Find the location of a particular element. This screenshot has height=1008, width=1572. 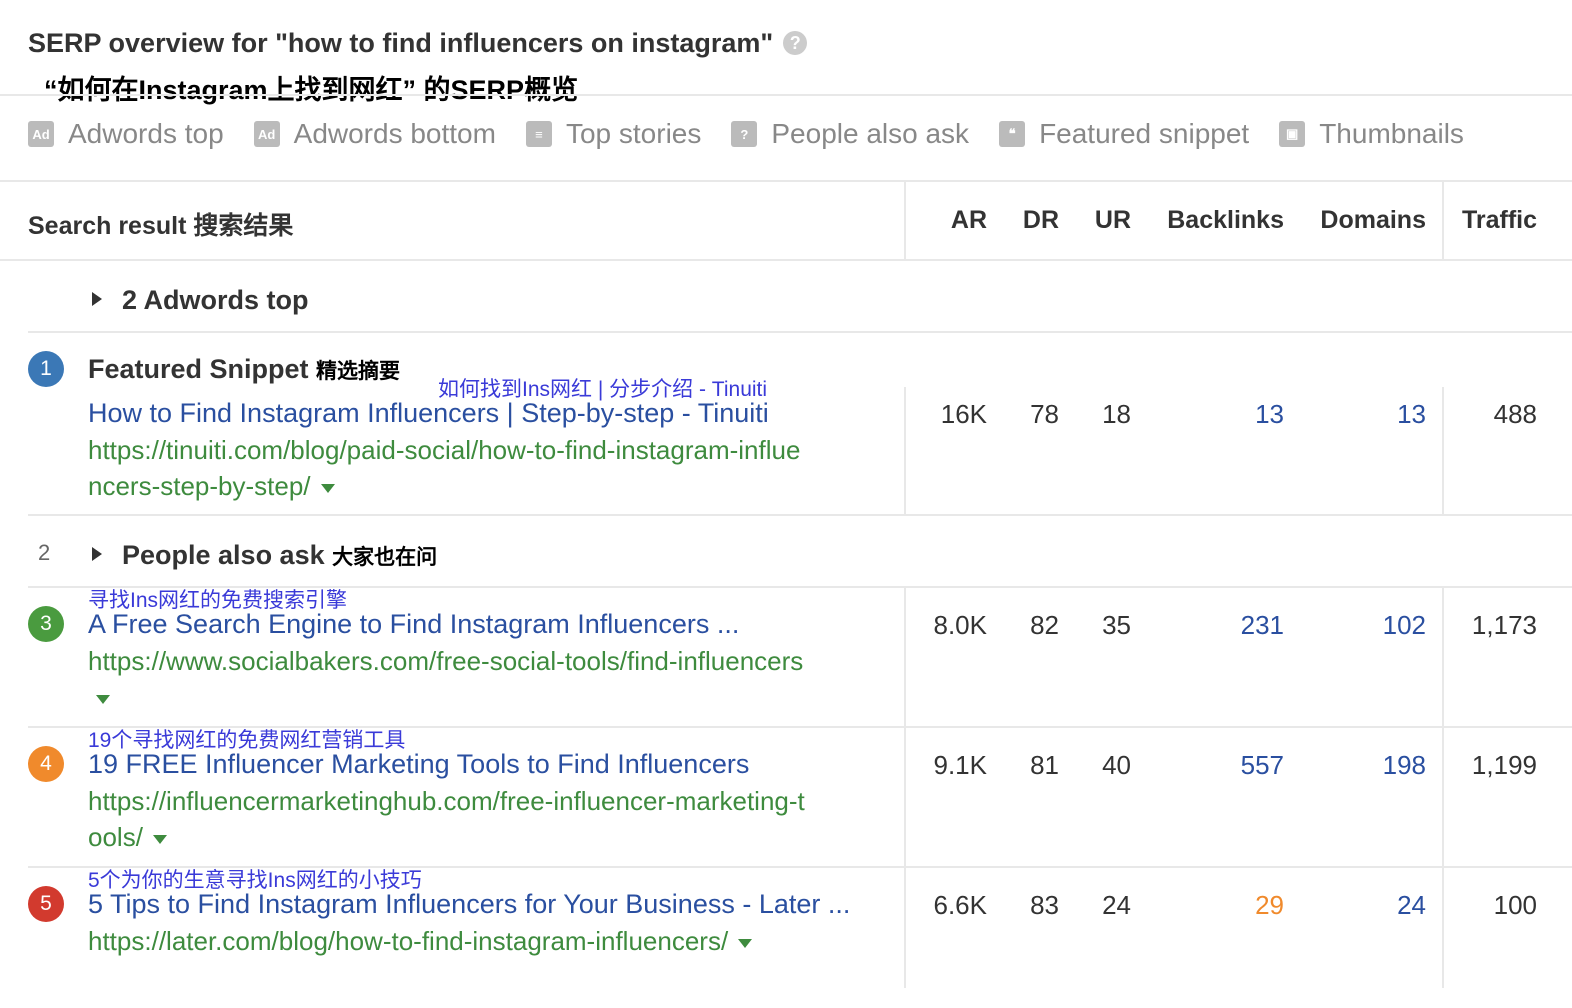

result-url-cont is located at coordinates (98, 697).